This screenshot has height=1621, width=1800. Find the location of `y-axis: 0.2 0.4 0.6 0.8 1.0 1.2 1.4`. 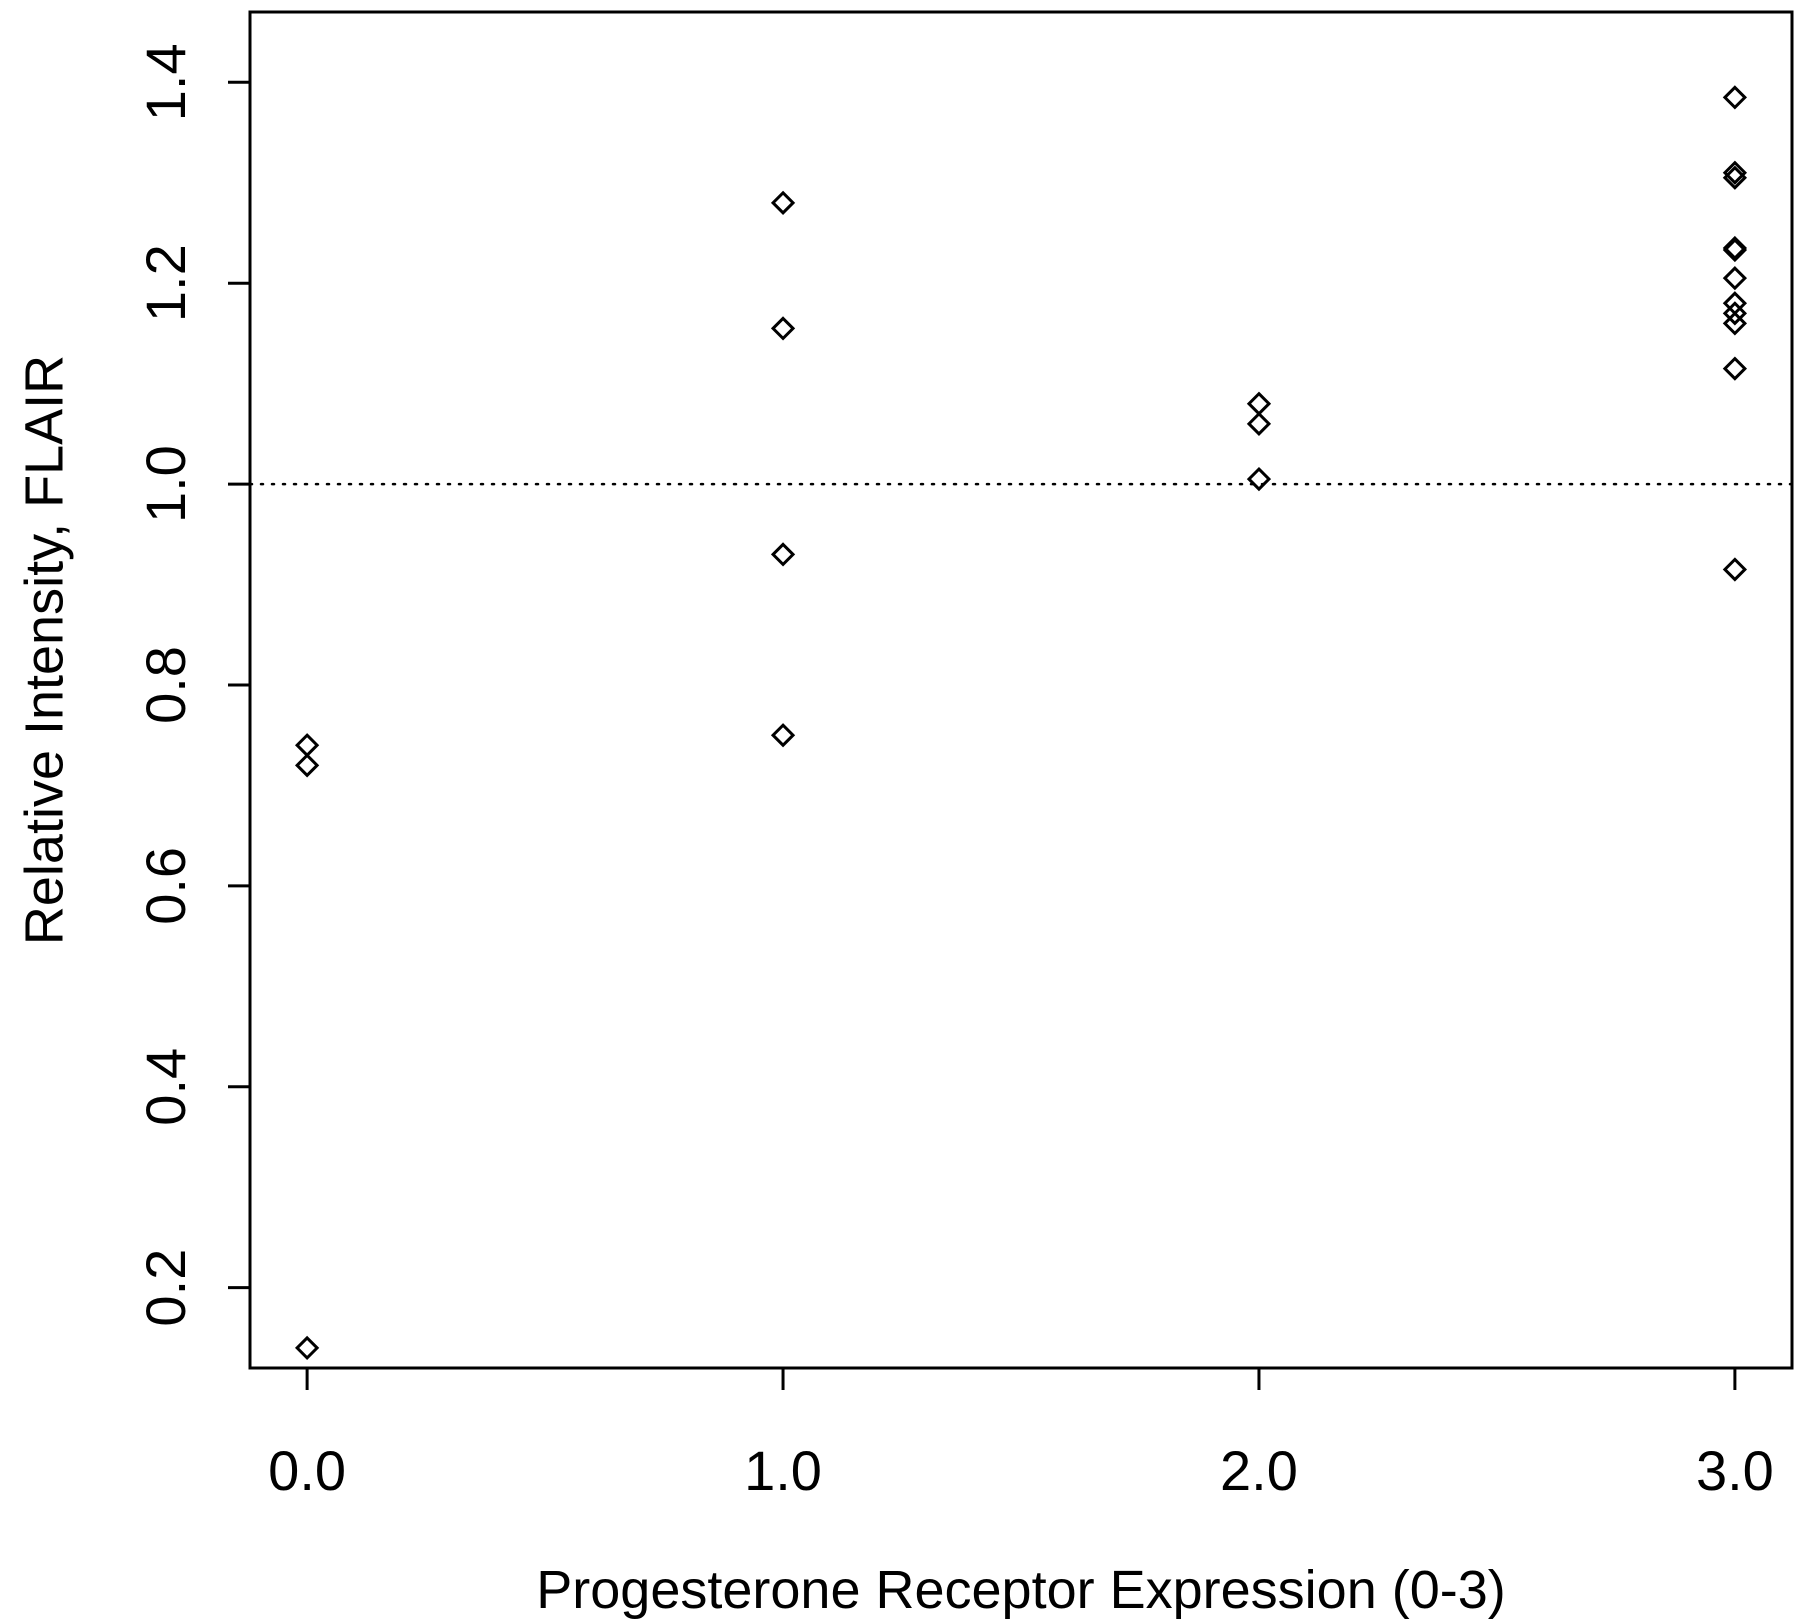

y-axis: 0.2 0.4 0.6 0.8 1.0 1.2 1.4 is located at coordinates (192, 685).